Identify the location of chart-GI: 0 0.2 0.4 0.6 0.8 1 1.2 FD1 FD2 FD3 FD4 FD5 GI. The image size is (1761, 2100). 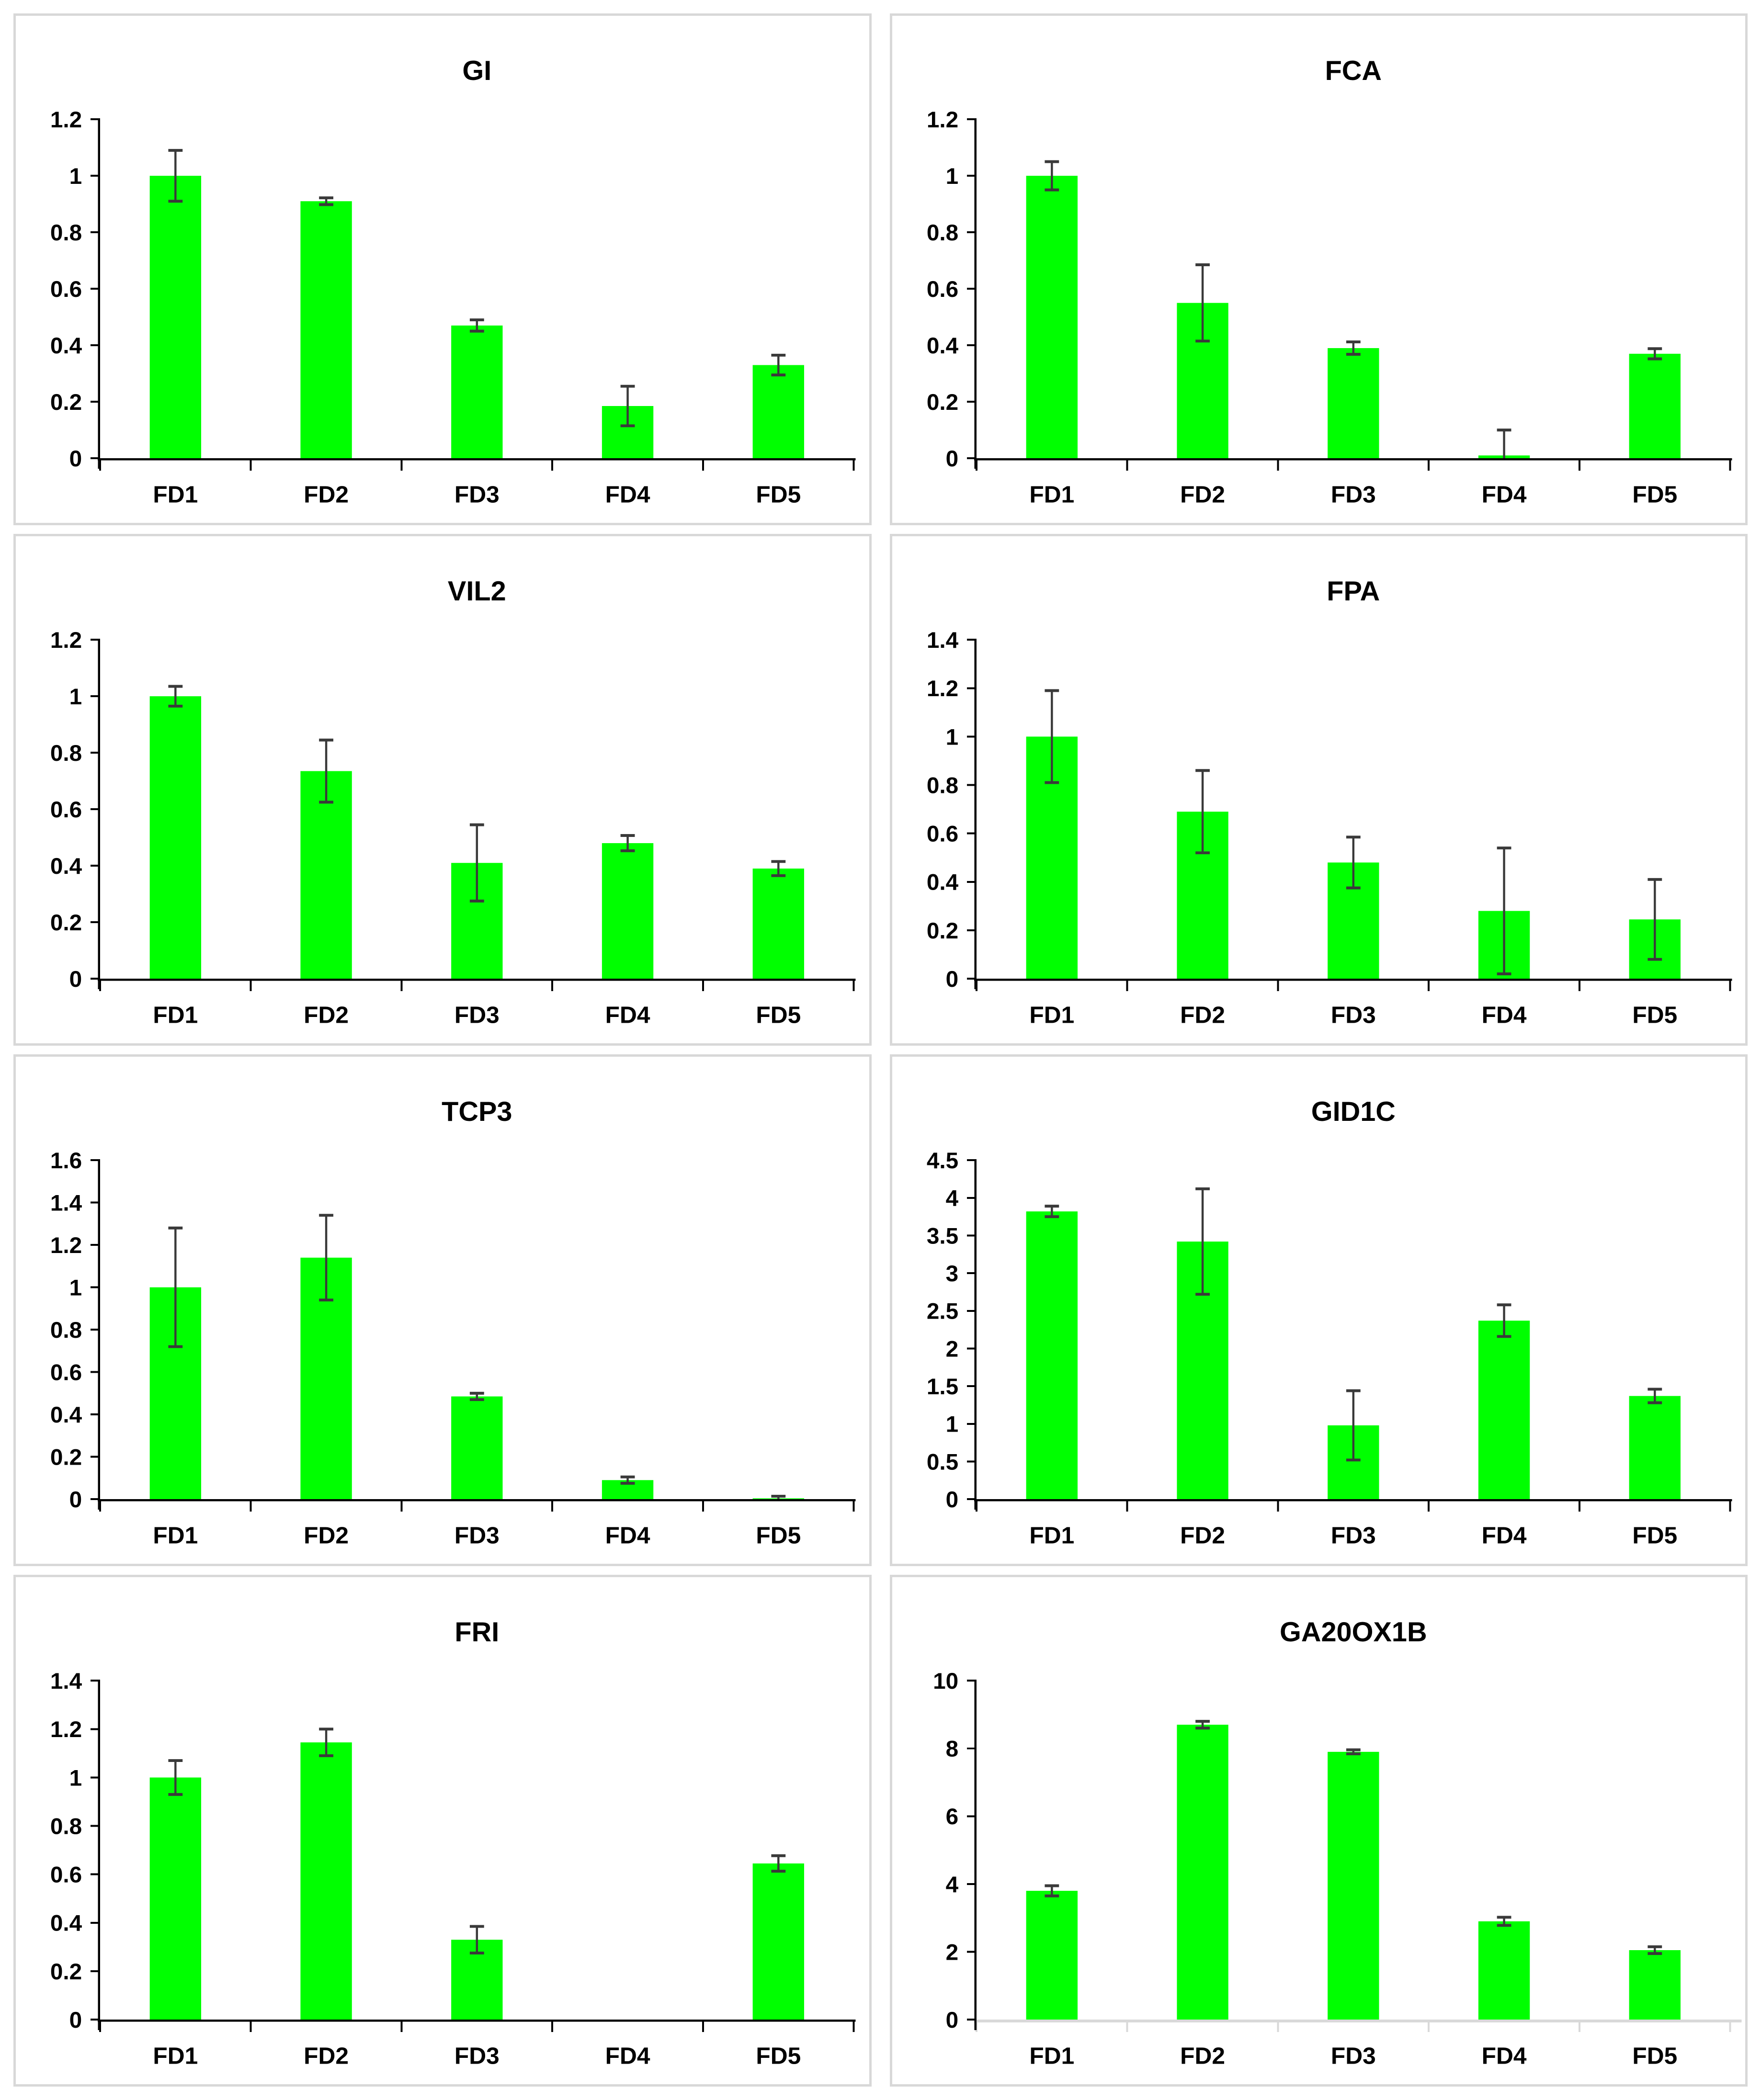
(453, 282).